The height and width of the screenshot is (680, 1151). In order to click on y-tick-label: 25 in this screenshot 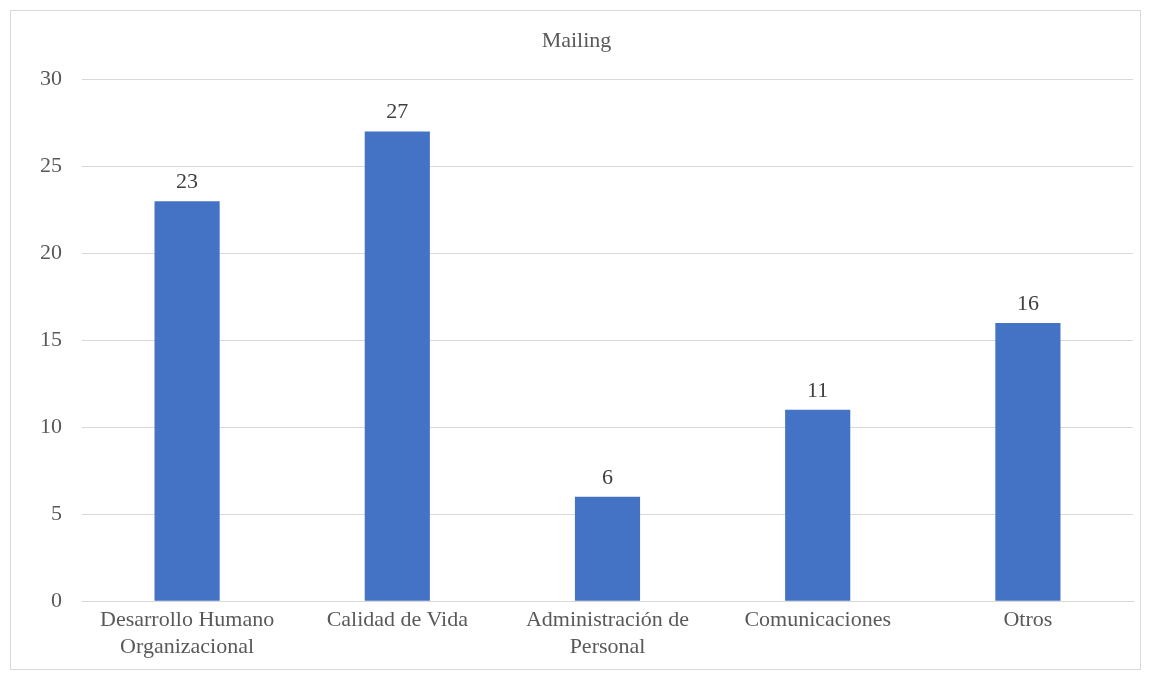, I will do `click(51, 165)`.